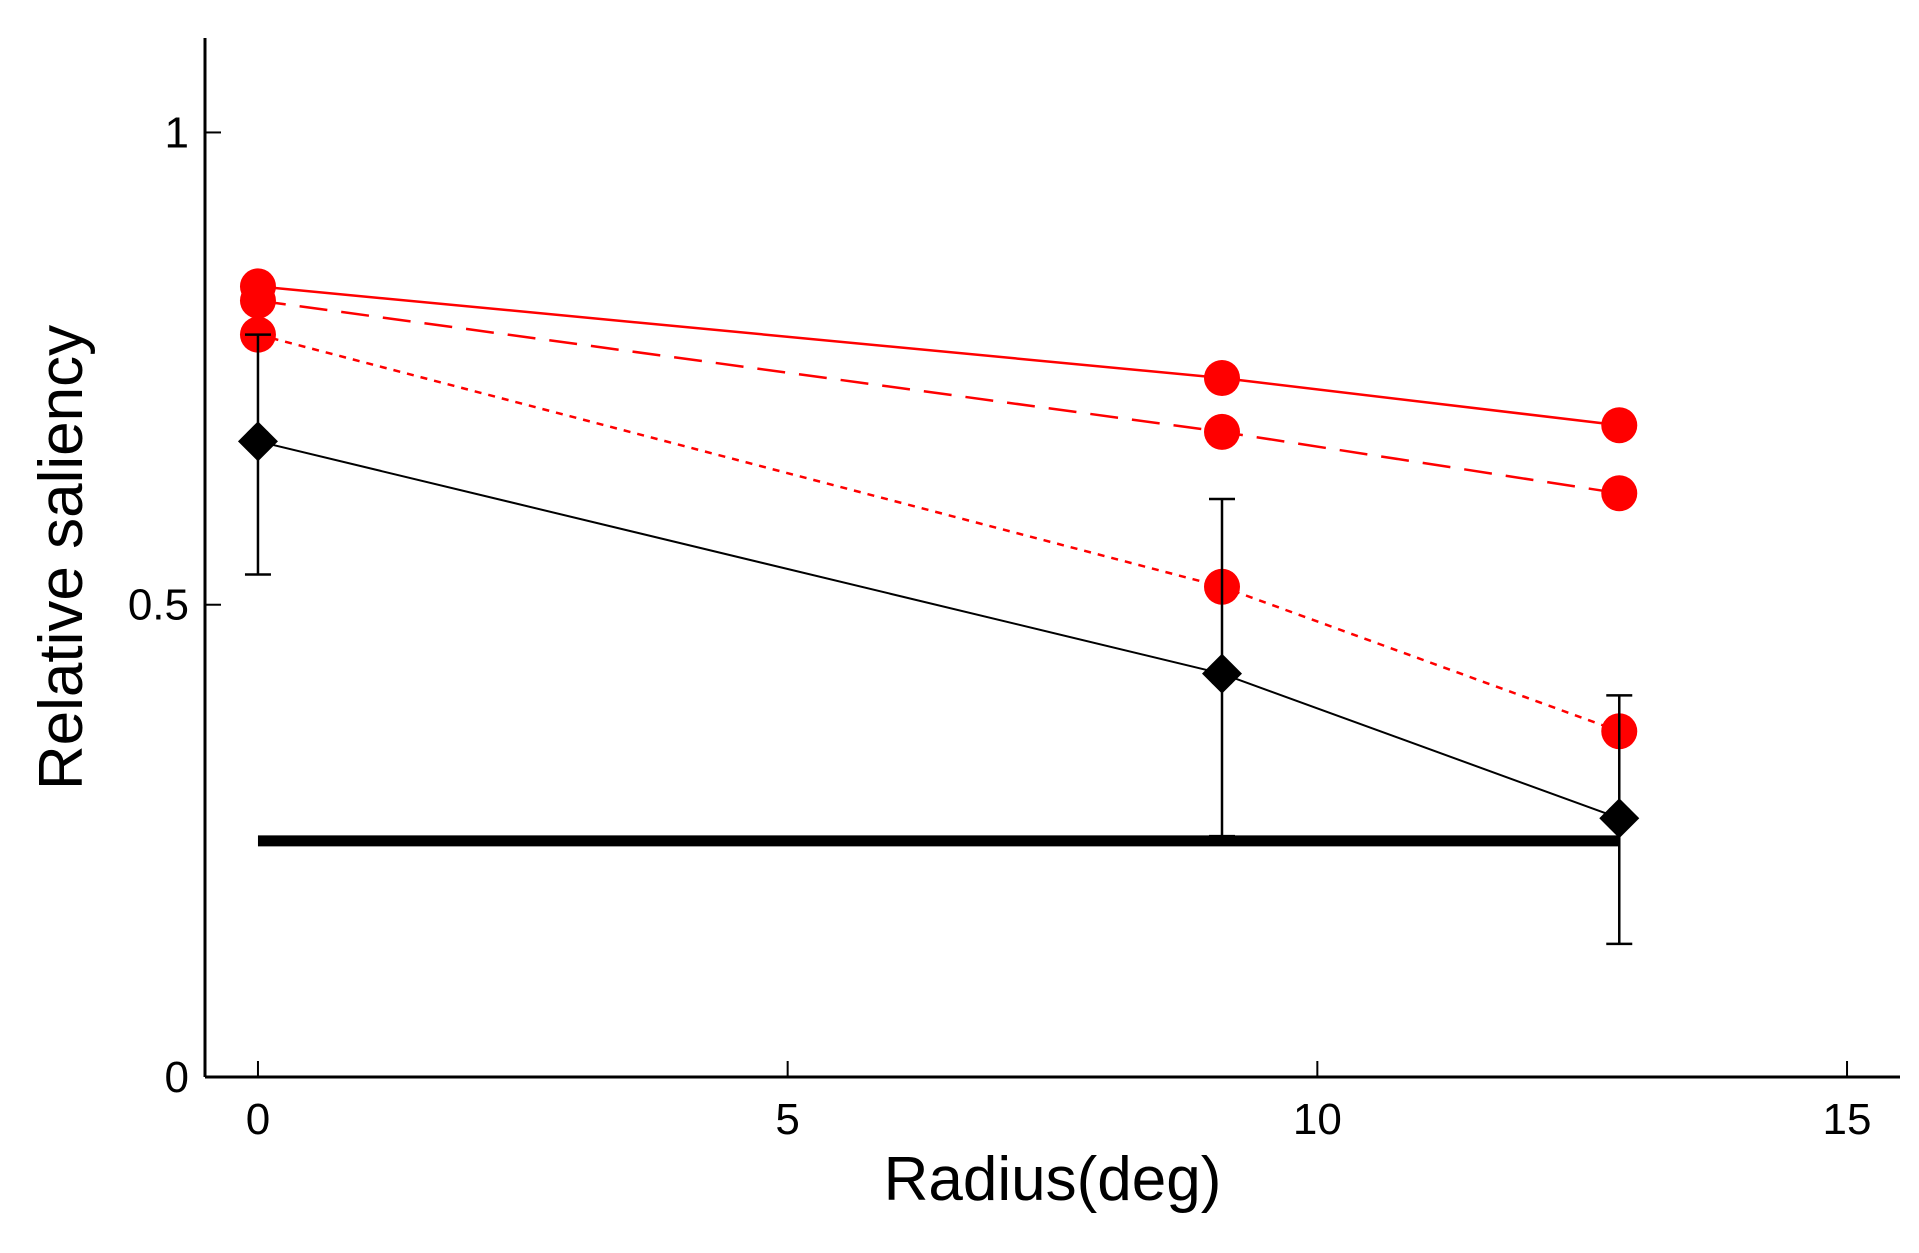  What do you see at coordinates (258, 1119) in the screenshot?
I see `x-tick-label: 0` at bounding box center [258, 1119].